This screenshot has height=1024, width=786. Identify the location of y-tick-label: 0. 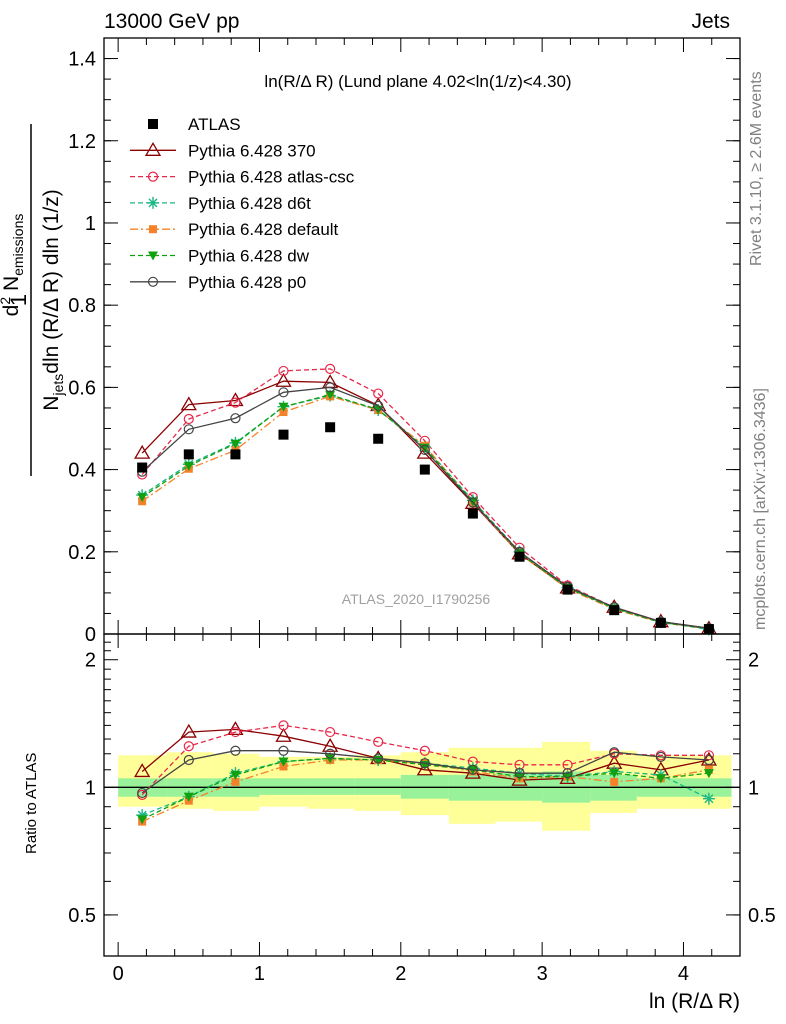
(90, 635).